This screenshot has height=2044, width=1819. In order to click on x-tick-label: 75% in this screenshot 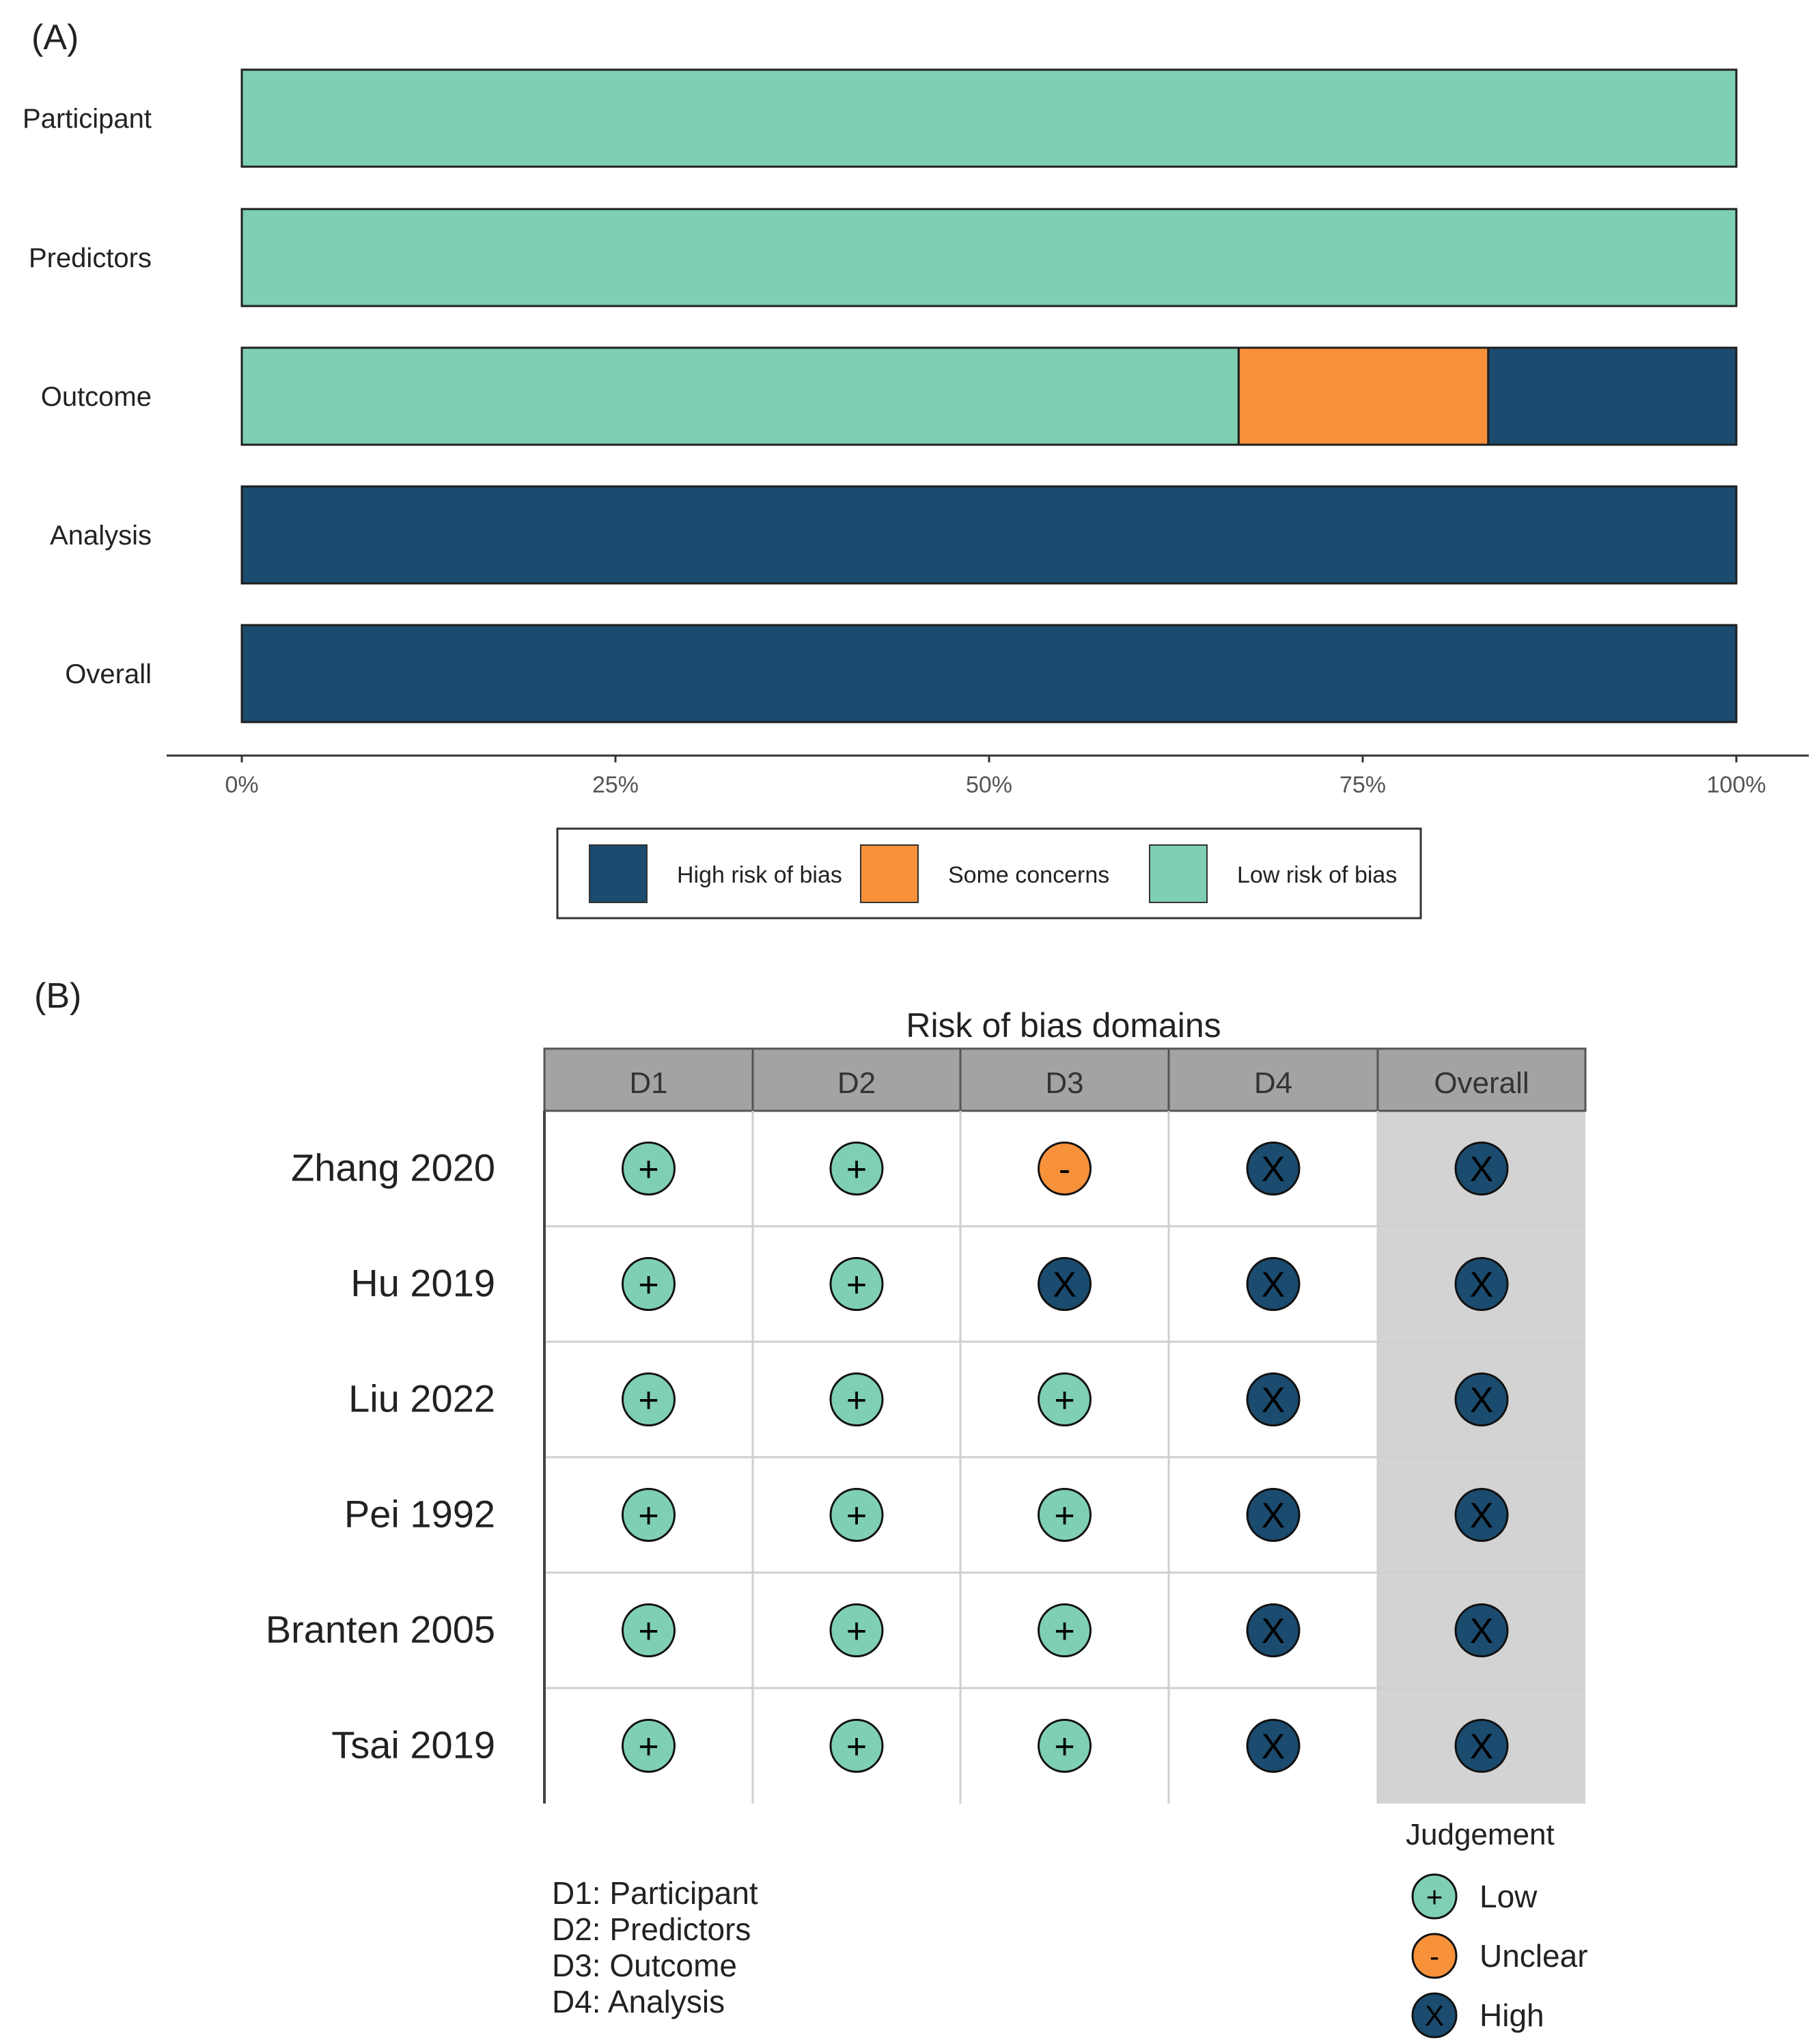, I will do `click(1362, 785)`.